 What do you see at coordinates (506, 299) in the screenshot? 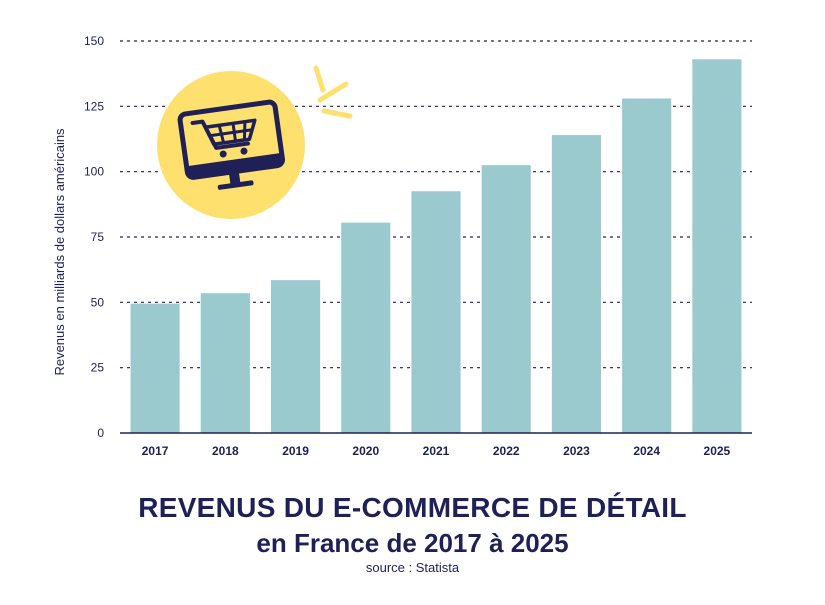
I see `bar-2022` at bounding box center [506, 299].